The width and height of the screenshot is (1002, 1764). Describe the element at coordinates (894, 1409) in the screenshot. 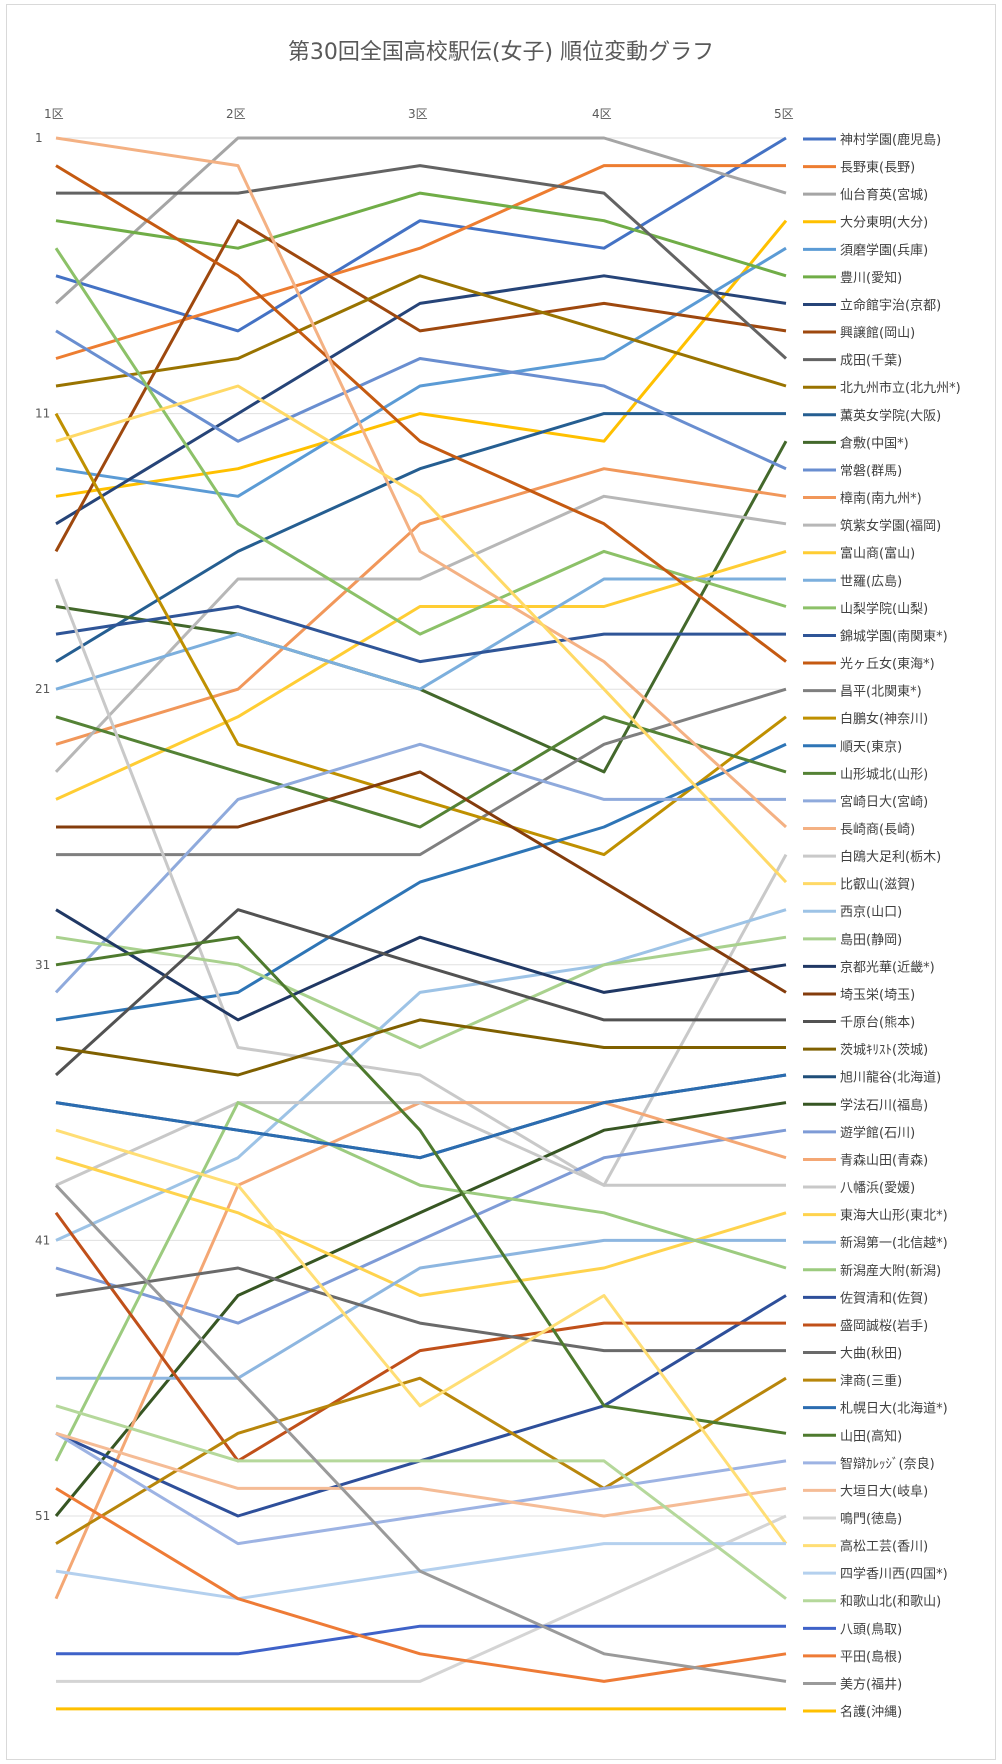

I see `legend-label: 札幌日大(北海道*)` at that location.